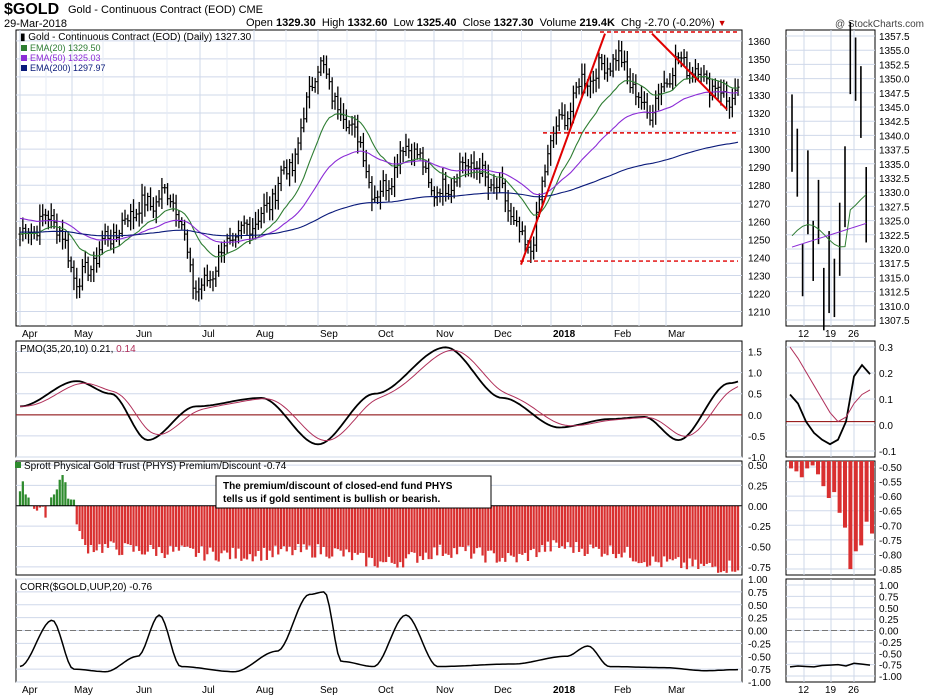 This screenshot has height=700, width=930. Describe the element at coordinates (894, 193) in the screenshot. I see `side-tick-label: 1330.0` at that location.